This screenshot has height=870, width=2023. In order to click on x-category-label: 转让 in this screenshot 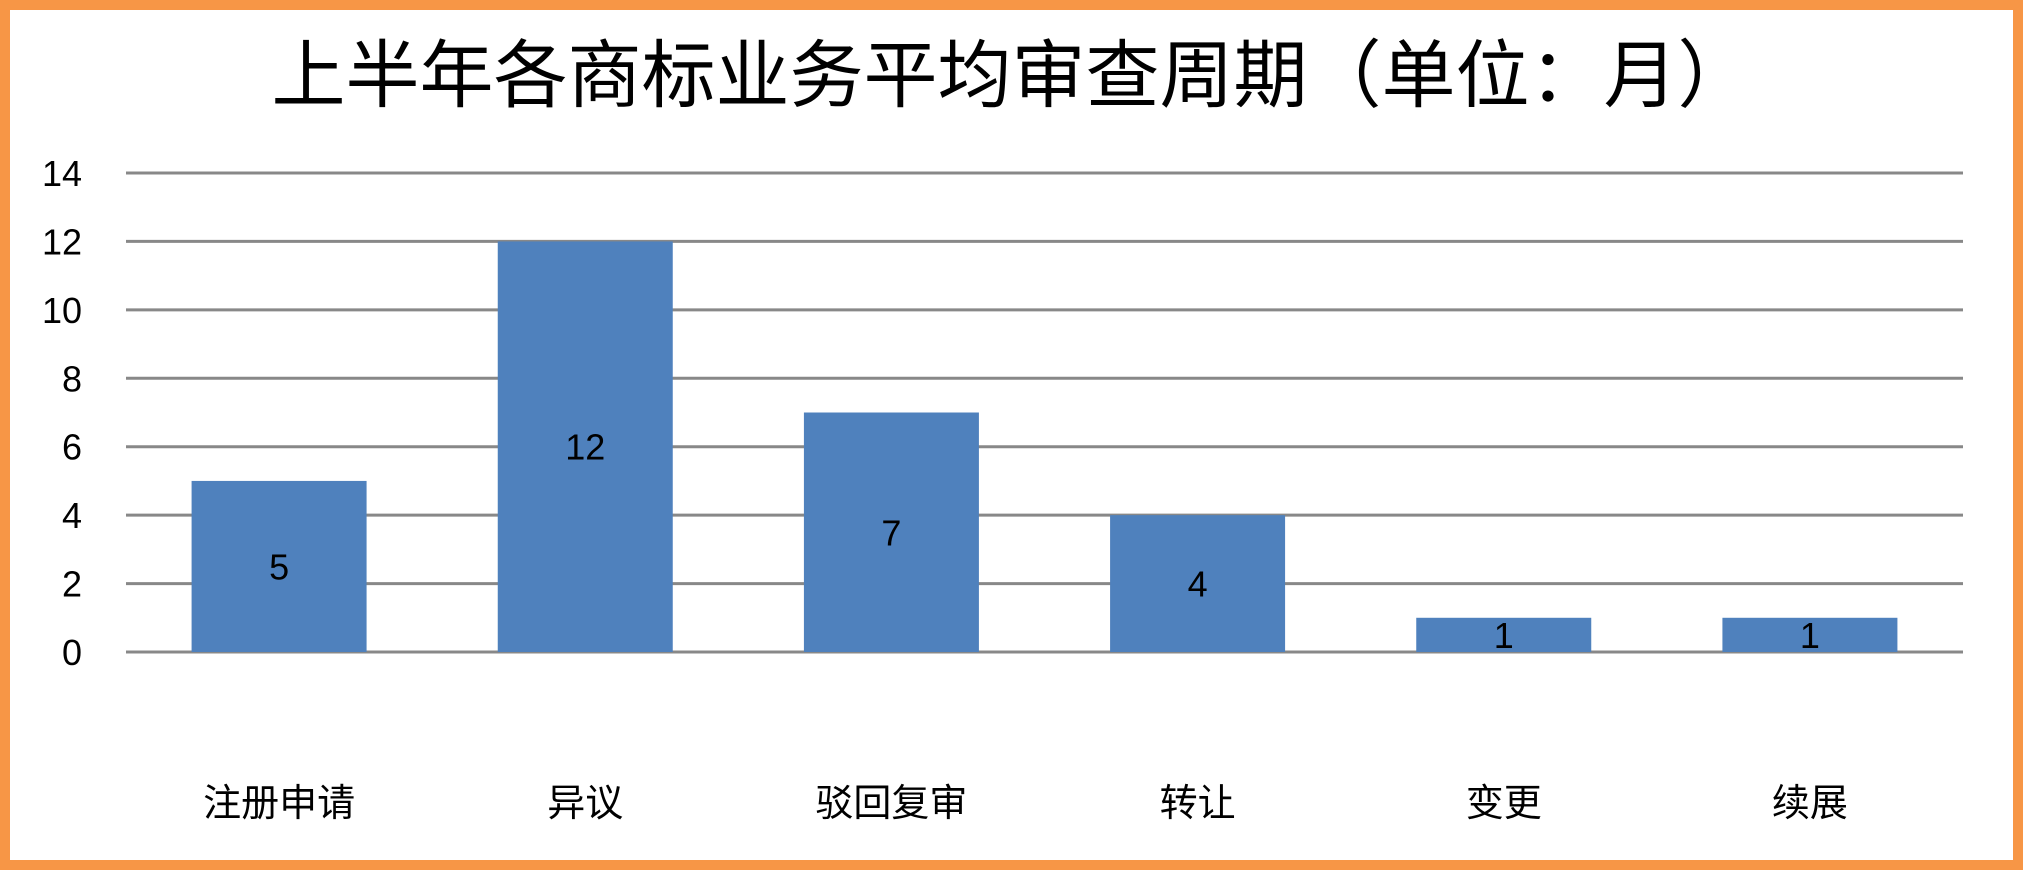, I will do `click(1198, 803)`.